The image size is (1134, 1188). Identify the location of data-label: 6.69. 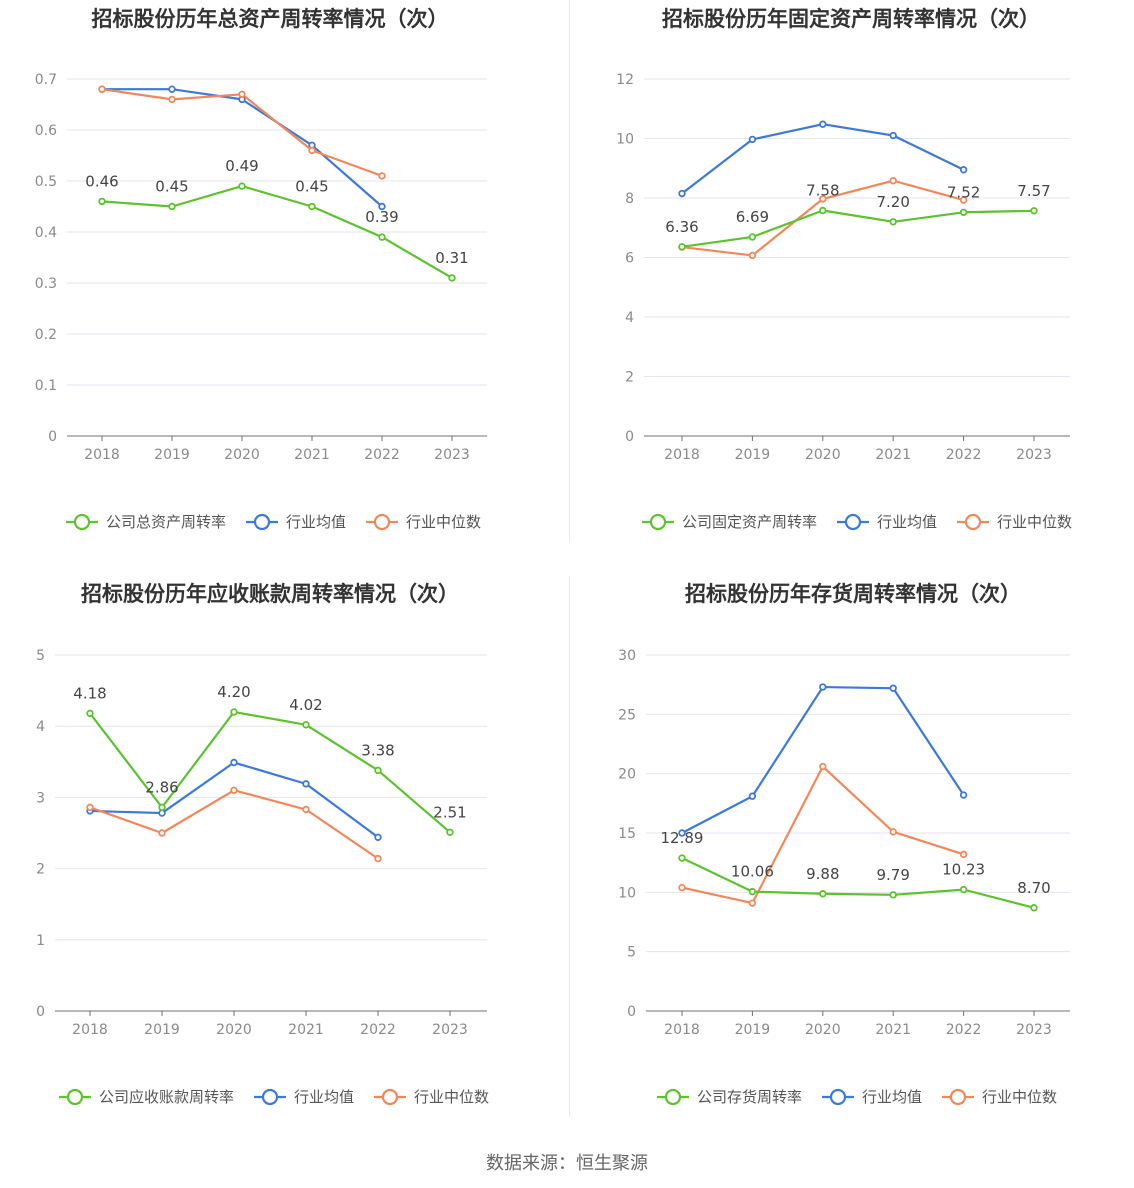
(752, 217).